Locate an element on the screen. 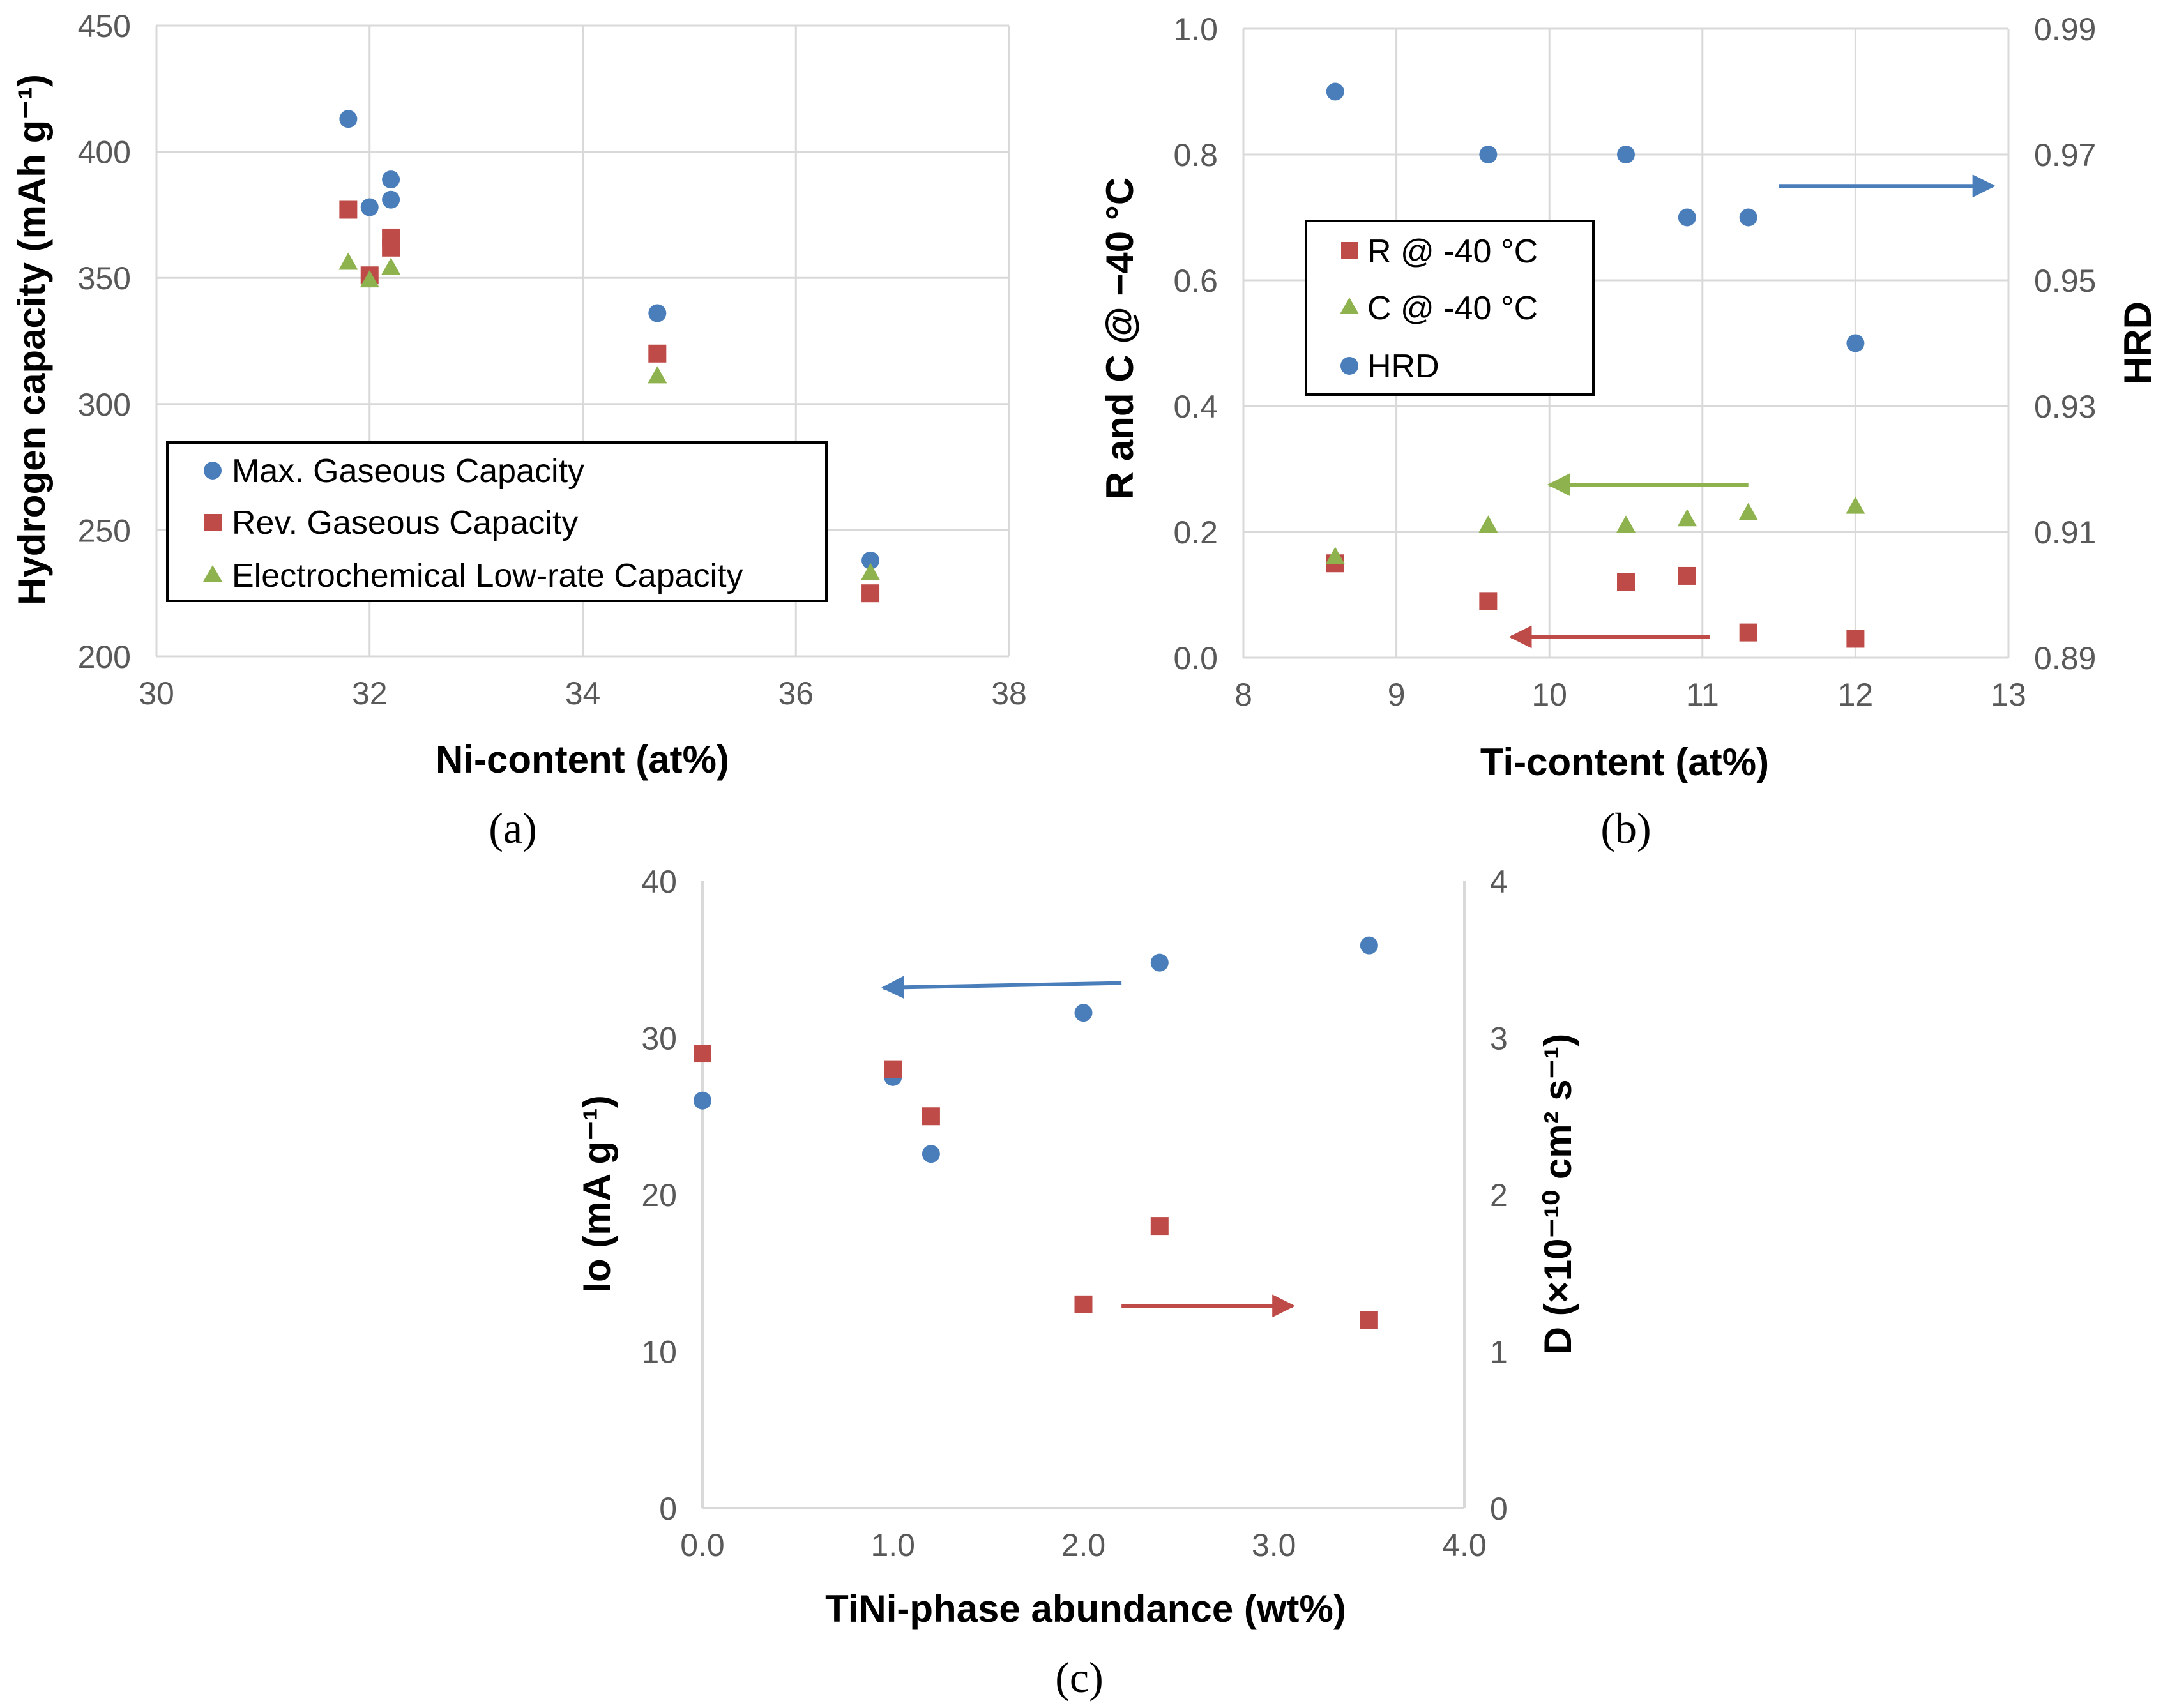 The width and height of the screenshot is (2163, 1708). y-tick-label: 20 is located at coordinates (659, 1195).